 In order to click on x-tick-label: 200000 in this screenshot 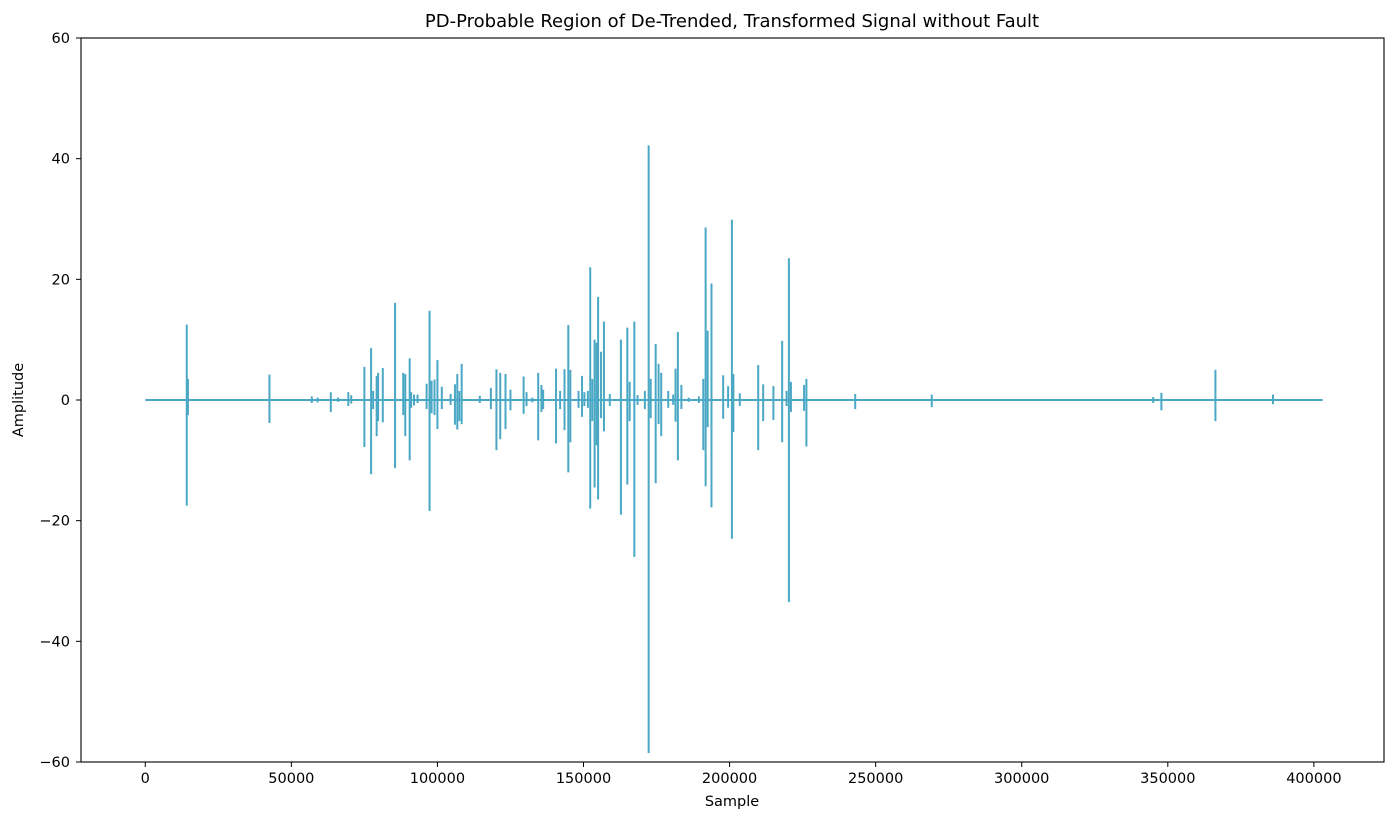, I will do `click(729, 779)`.